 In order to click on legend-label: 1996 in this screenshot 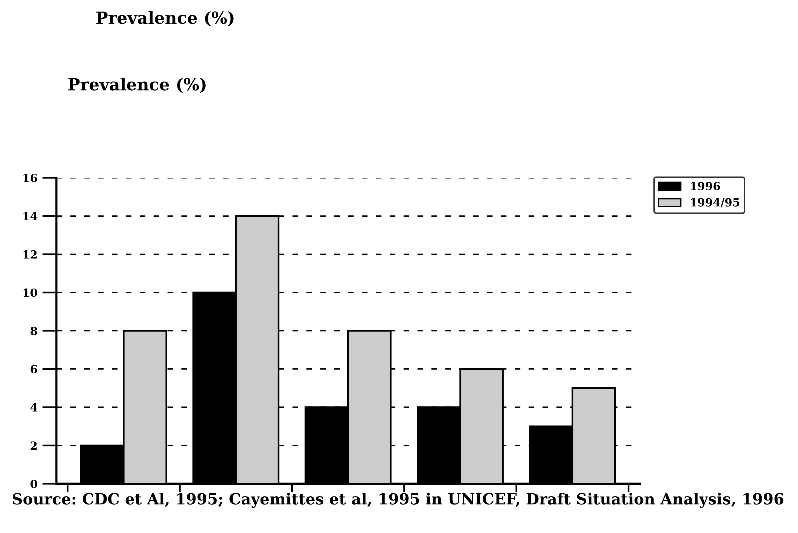, I will do `click(705, 186)`.